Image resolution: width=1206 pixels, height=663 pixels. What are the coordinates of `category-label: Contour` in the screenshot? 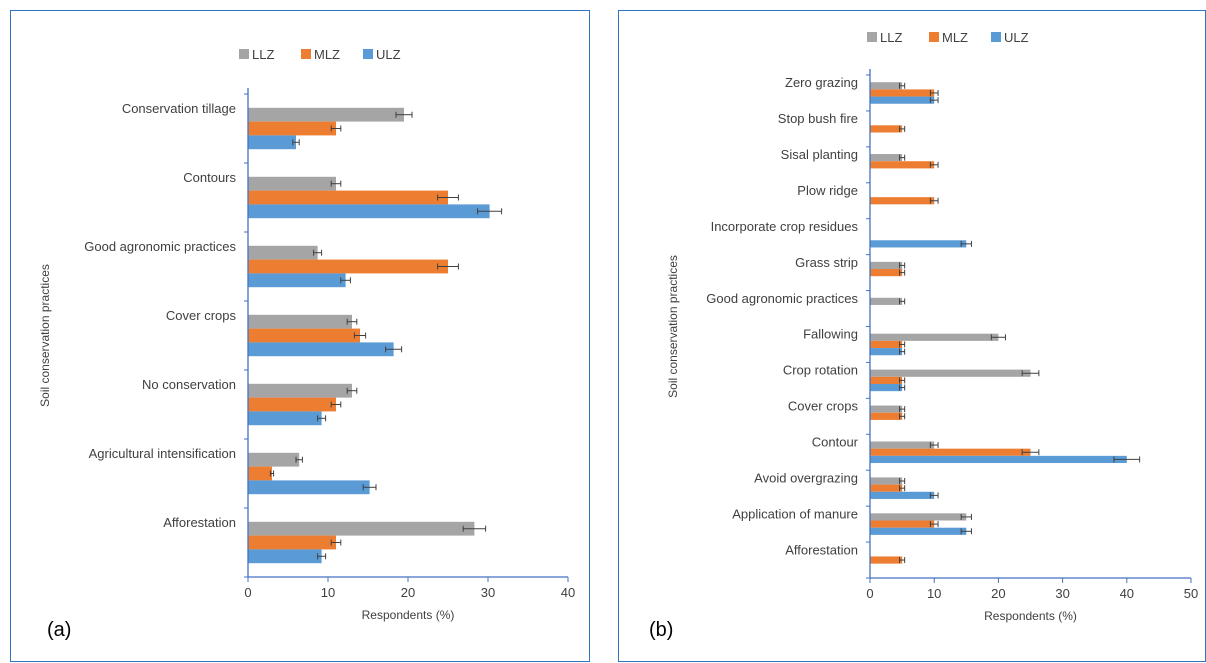 It's located at (835, 441).